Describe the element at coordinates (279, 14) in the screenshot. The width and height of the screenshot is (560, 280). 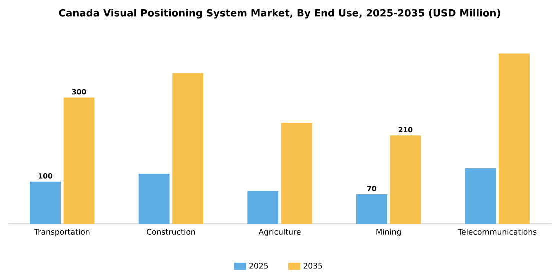
I see `chart-title: Canada Visual Positioning System Market, By End Use, 2025-2035 (USD Million)` at that location.